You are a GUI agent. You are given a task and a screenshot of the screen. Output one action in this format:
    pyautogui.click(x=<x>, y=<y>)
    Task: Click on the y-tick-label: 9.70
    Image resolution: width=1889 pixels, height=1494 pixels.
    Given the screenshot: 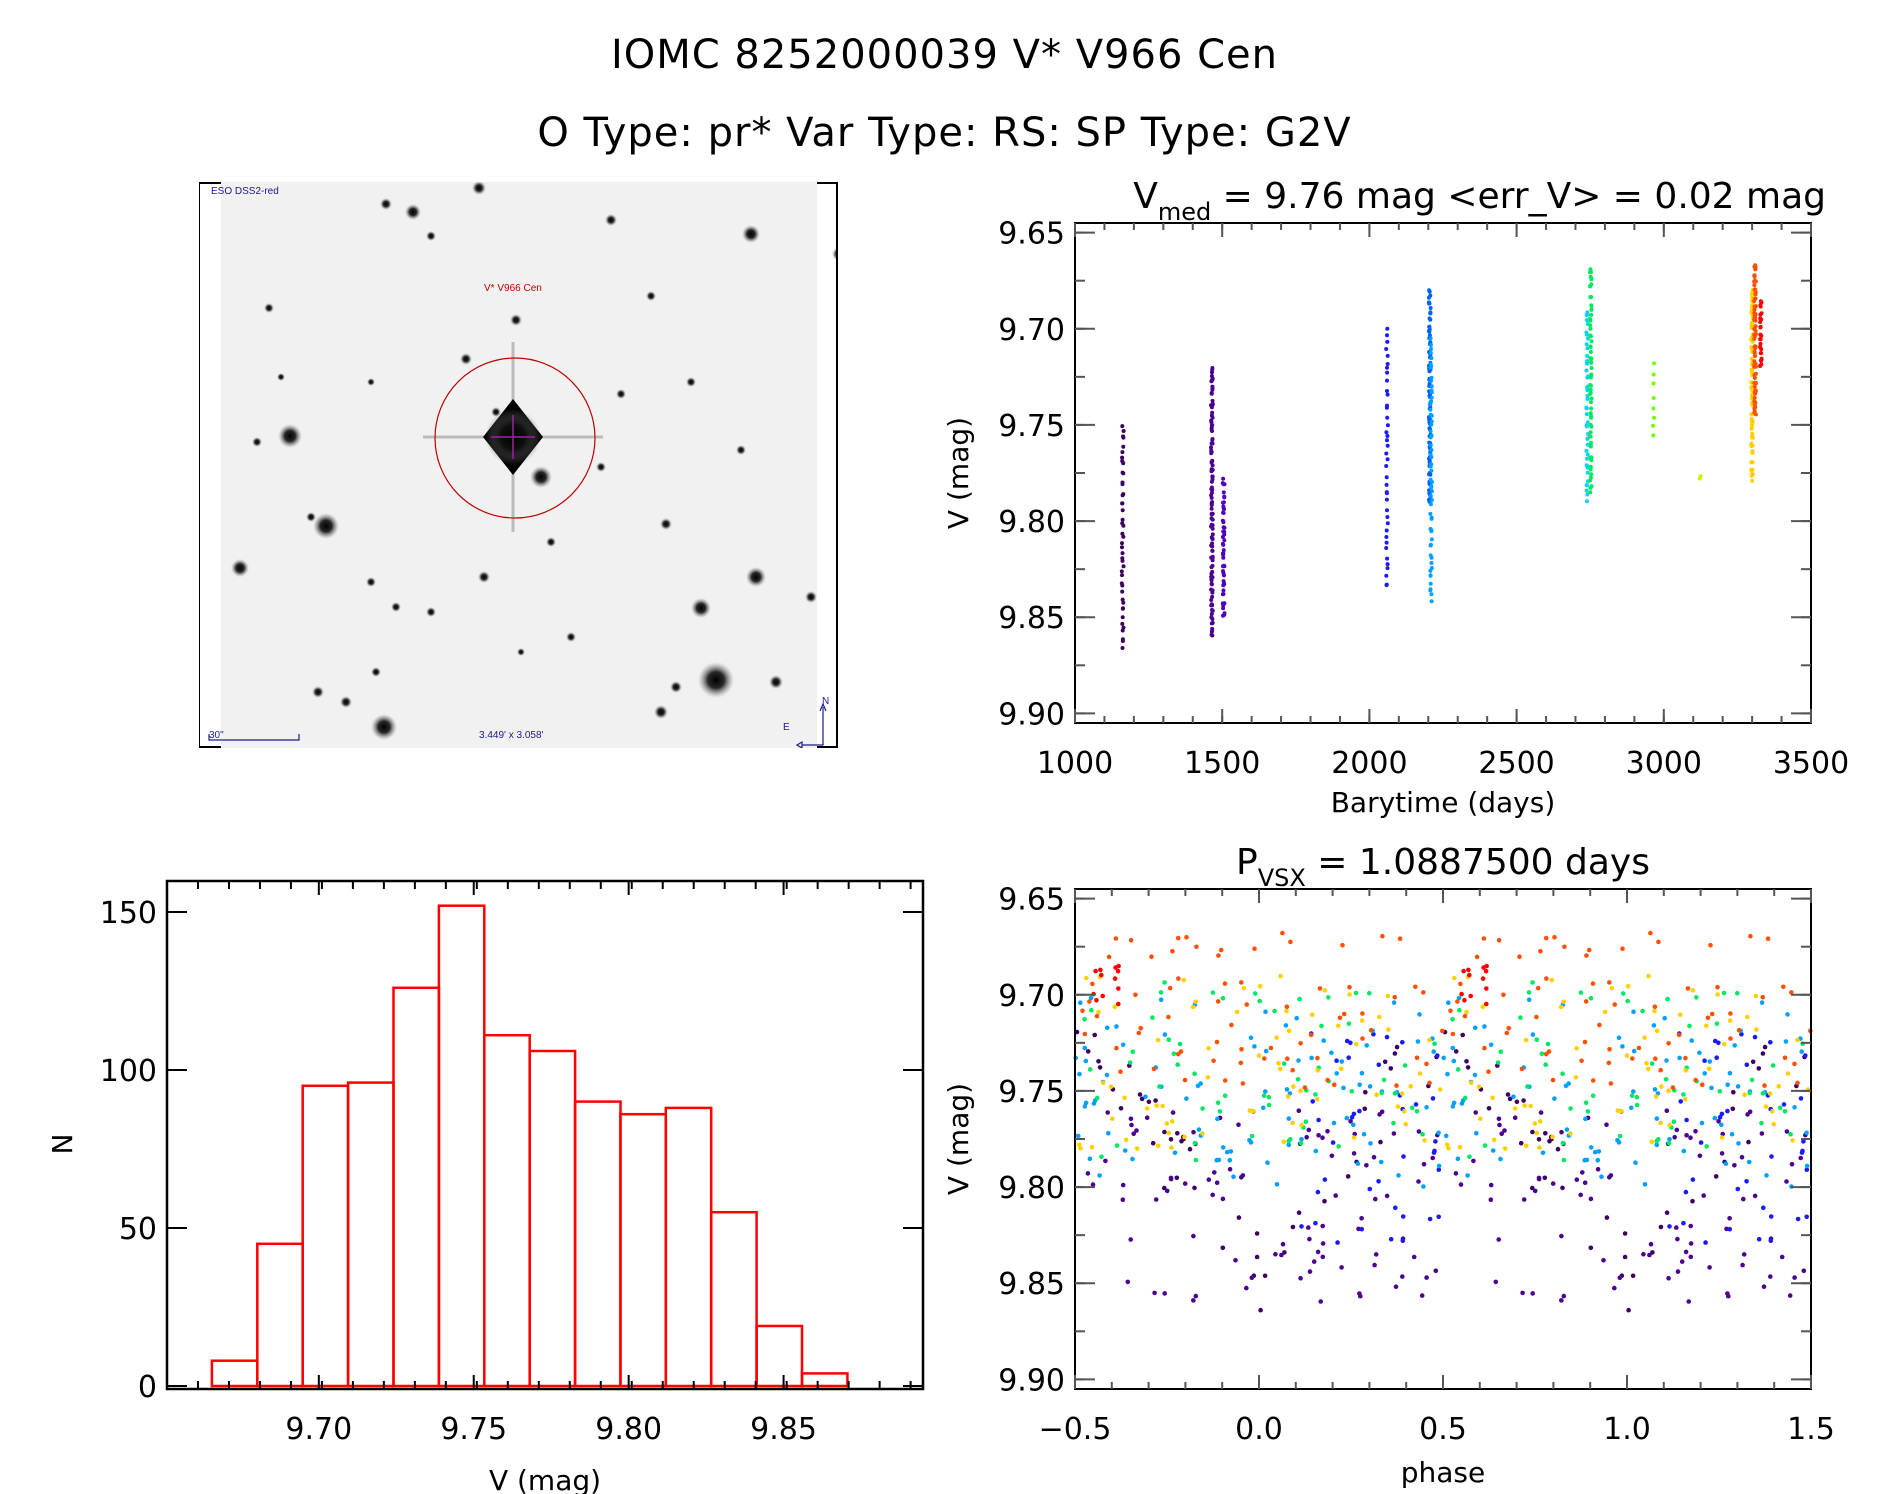 What is the action you would take?
    pyautogui.click(x=1031, y=330)
    